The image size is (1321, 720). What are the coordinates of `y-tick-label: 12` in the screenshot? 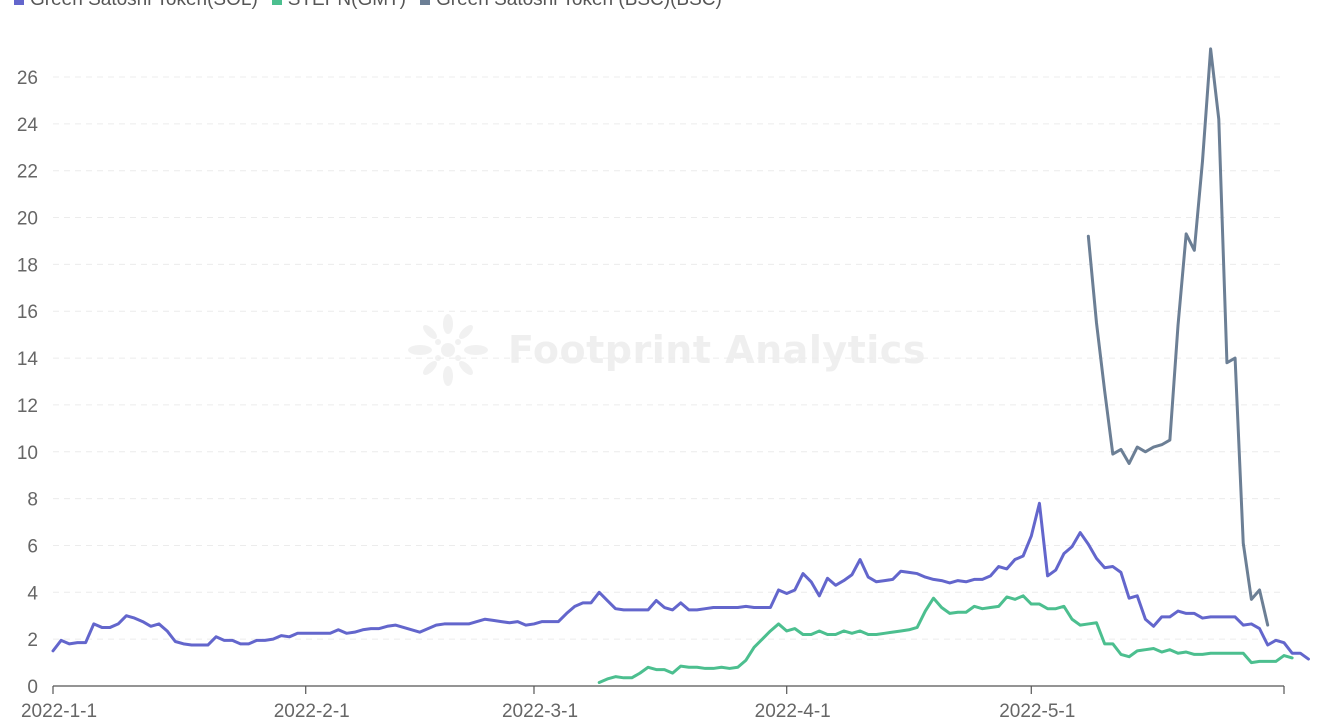 It's located at (27, 406).